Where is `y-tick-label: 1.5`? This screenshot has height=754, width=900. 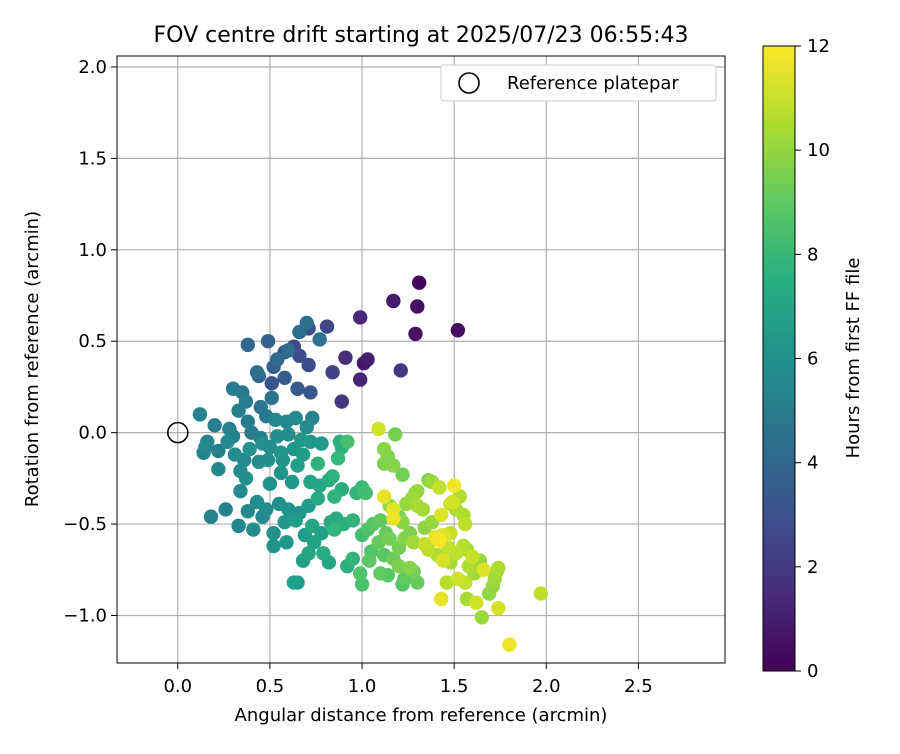
y-tick-label: 1.5 is located at coordinates (92, 158).